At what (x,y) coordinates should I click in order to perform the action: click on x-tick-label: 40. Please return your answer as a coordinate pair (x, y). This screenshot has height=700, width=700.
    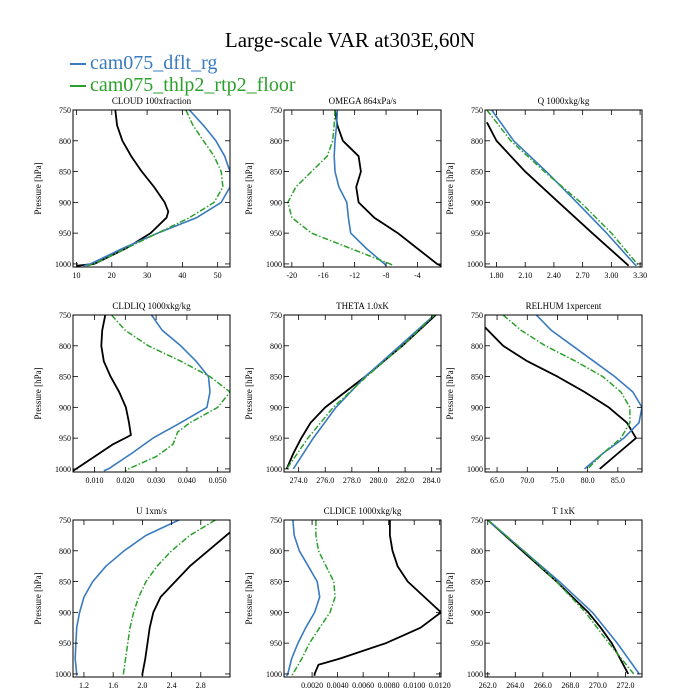
    Looking at the image, I should click on (182, 275).